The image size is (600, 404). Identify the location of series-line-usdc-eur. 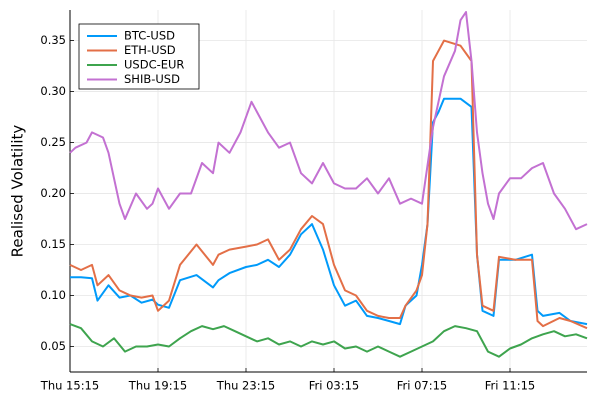
(328, 340).